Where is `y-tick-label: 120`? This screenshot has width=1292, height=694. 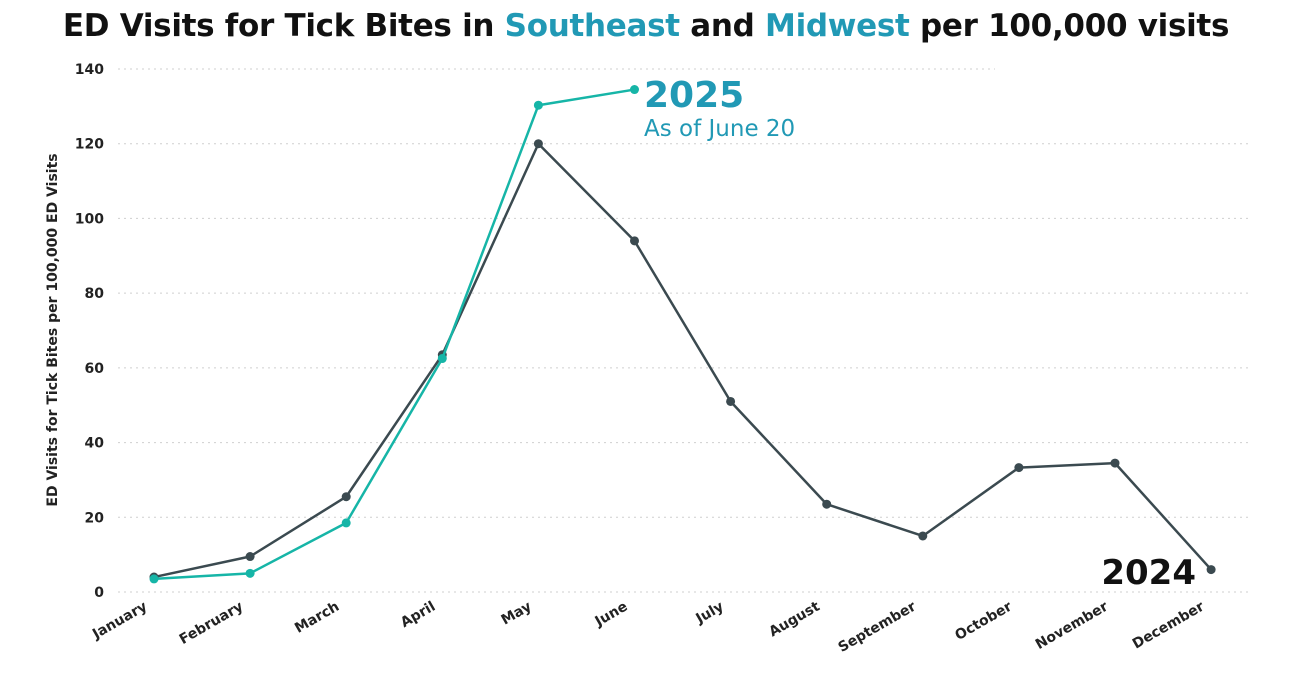
y-tick-label: 120 is located at coordinates (89, 145).